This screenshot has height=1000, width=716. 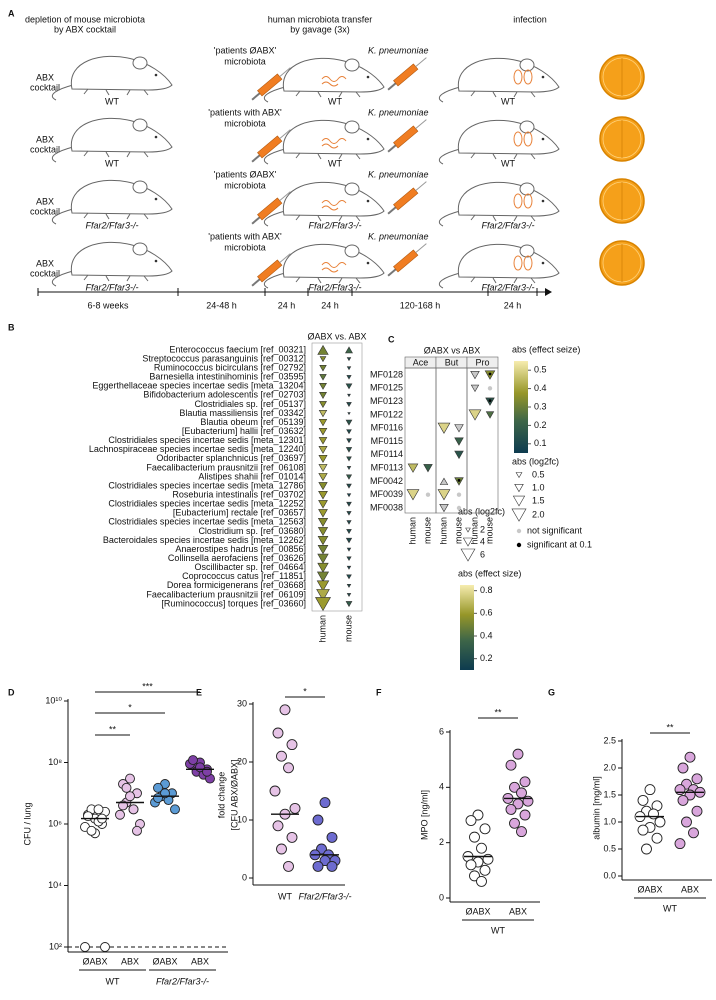 I want to click on treatment-label: ABX, so click(x=45, y=201).